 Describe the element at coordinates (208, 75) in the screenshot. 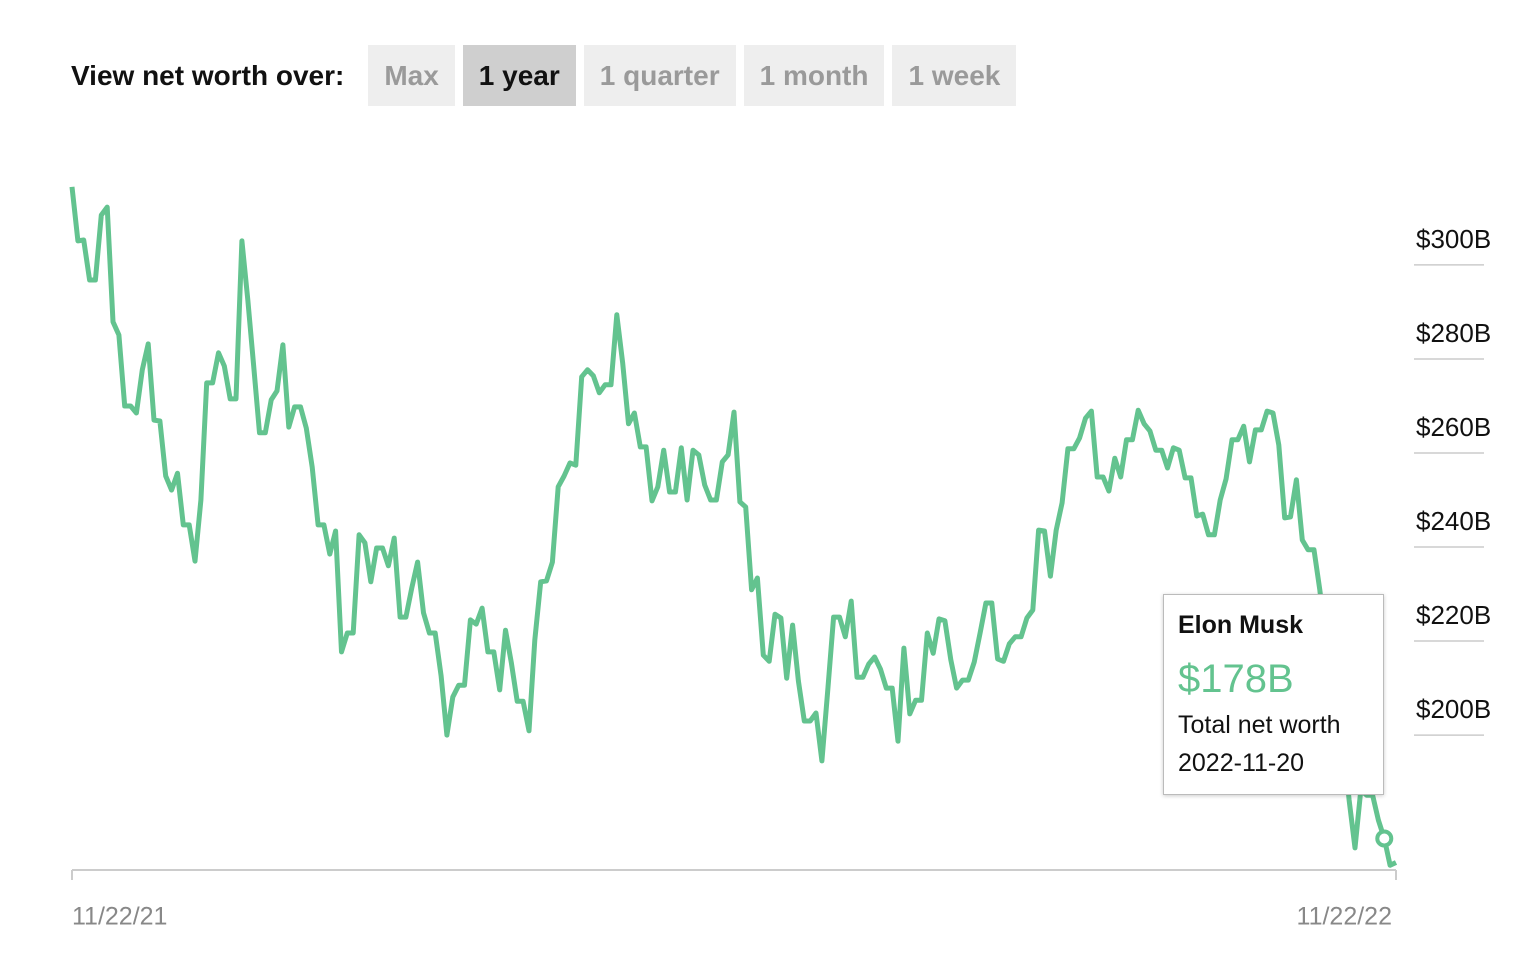

I see `controls-label: View net worth over:` at that location.